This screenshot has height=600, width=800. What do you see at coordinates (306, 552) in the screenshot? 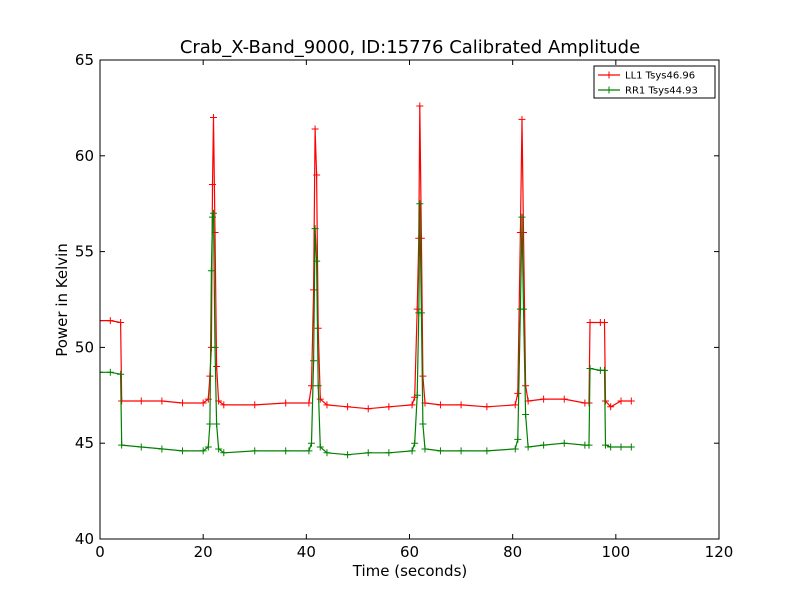
I see `x-tick-label: 40` at bounding box center [306, 552].